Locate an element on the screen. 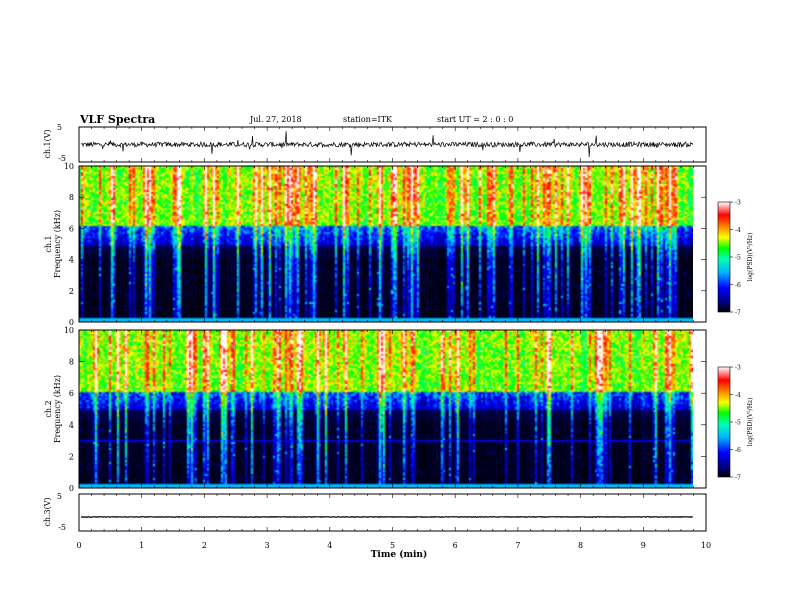  ch1-waveform-trace is located at coordinates (387, 144).